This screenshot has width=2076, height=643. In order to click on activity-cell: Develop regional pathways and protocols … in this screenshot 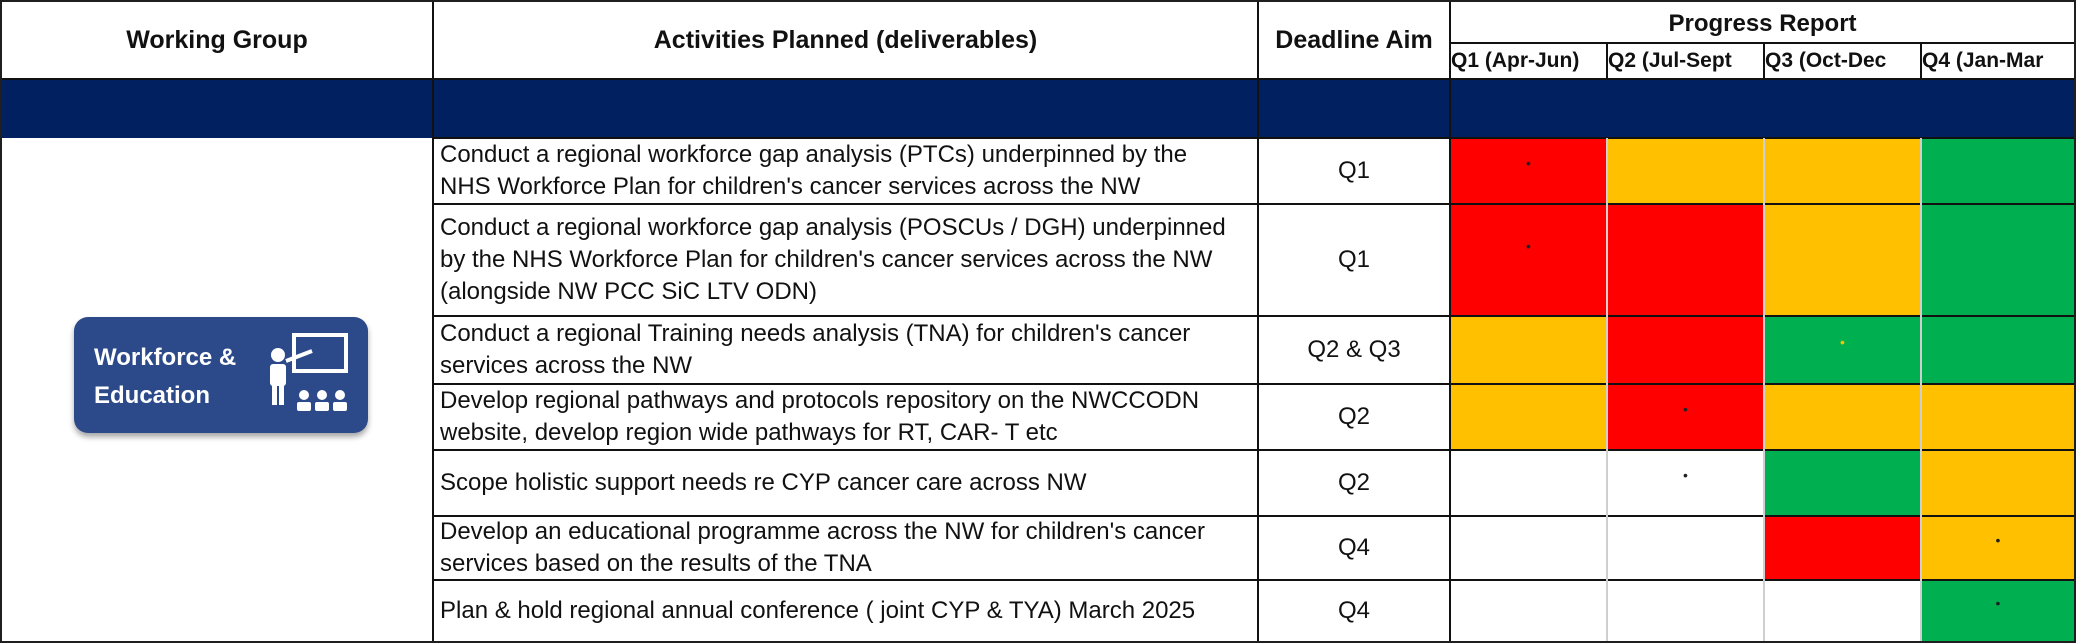, I will do `click(848, 417)`.